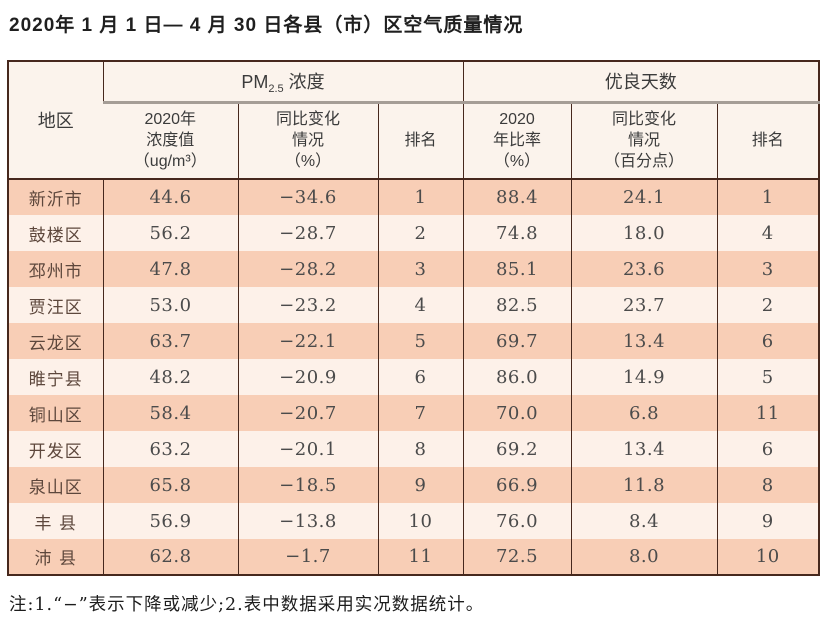  What do you see at coordinates (170, 557) in the screenshot?
I see `value-cell: 62.8` at bounding box center [170, 557].